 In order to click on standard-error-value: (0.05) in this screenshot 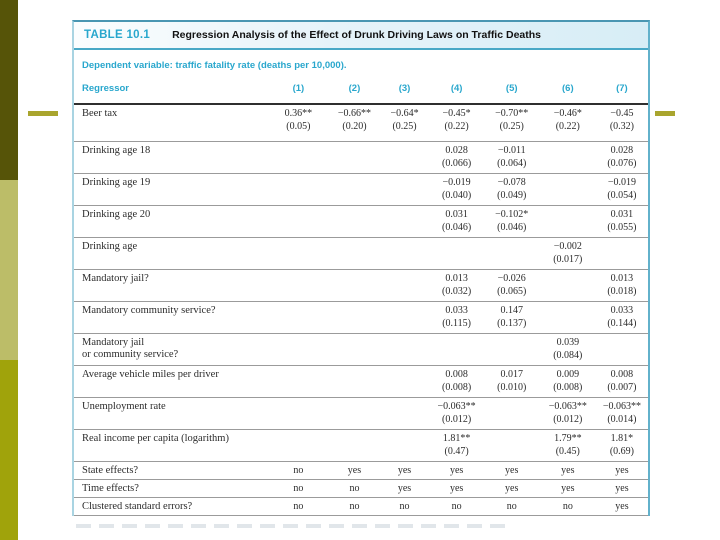, I will do `click(298, 126)`.